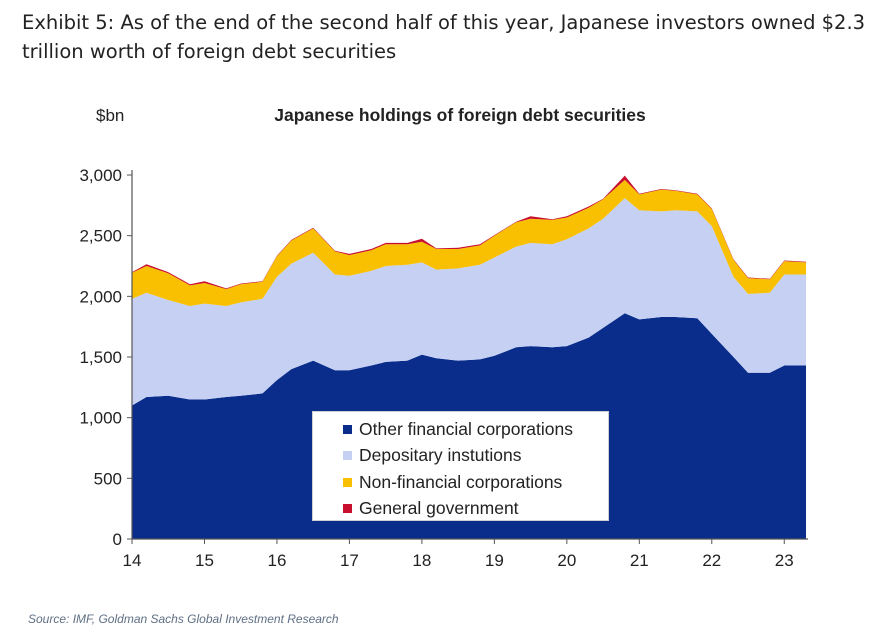 This screenshot has width=895, height=636. Describe the element at coordinates (347, 509) in the screenshot. I see `legend-swatch-general-government` at that location.